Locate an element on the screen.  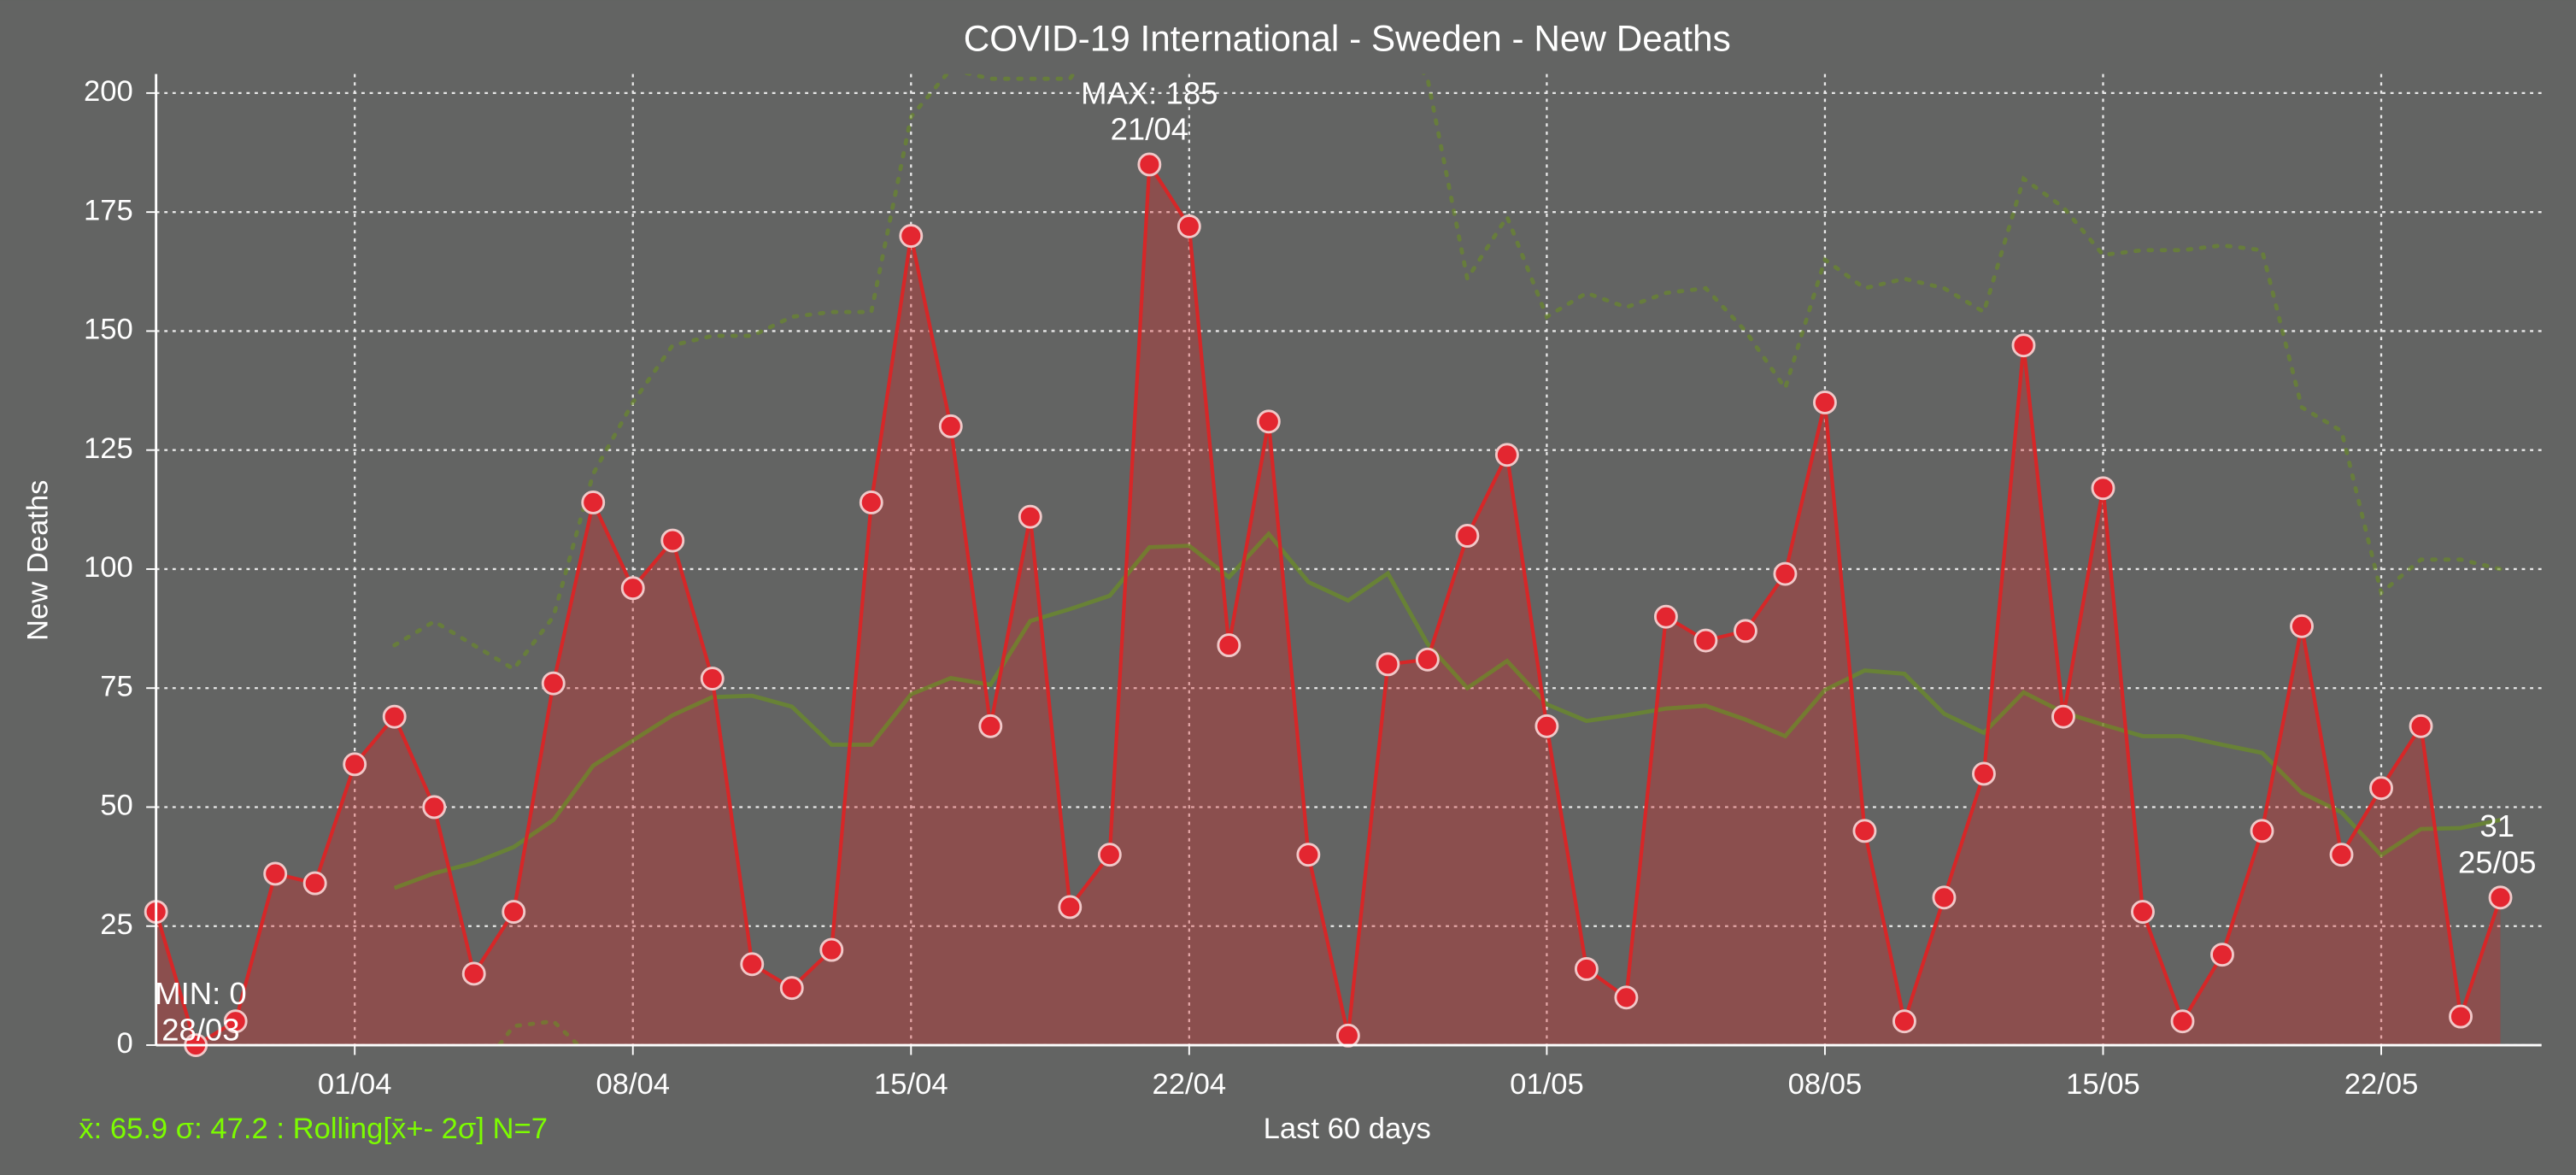
x-tick-label: 08/04 is located at coordinates (633, 1084).